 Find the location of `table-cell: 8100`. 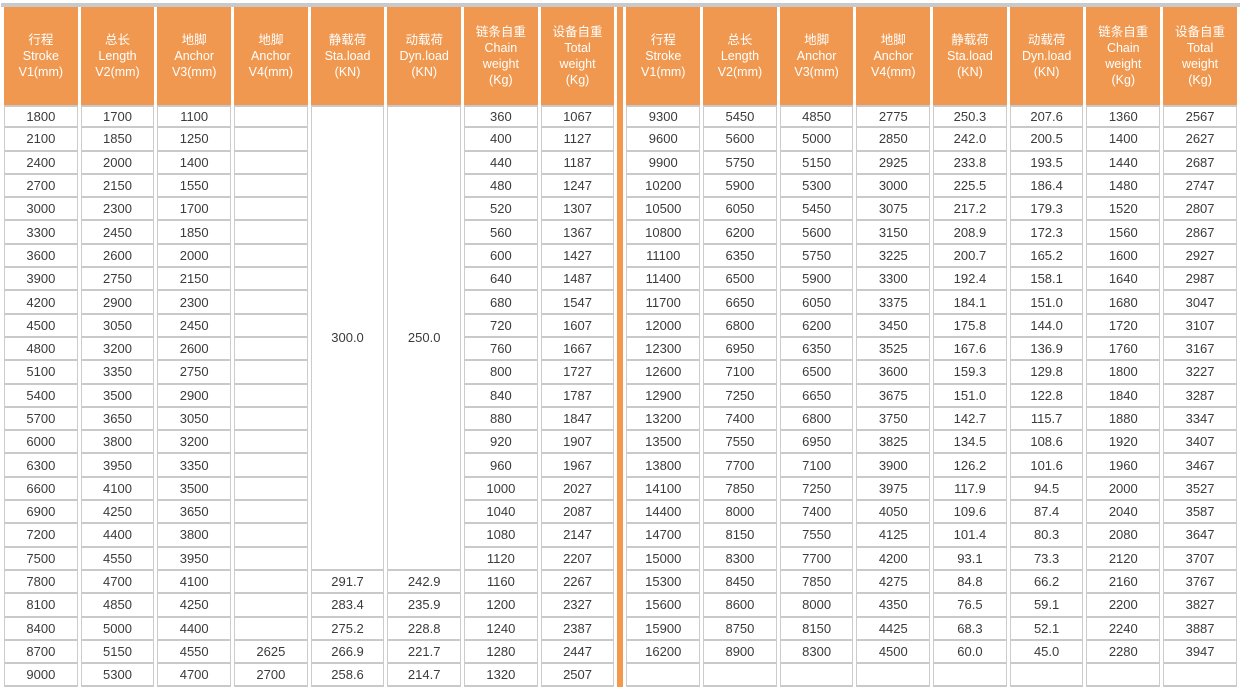

table-cell: 8100 is located at coordinates (41, 606).